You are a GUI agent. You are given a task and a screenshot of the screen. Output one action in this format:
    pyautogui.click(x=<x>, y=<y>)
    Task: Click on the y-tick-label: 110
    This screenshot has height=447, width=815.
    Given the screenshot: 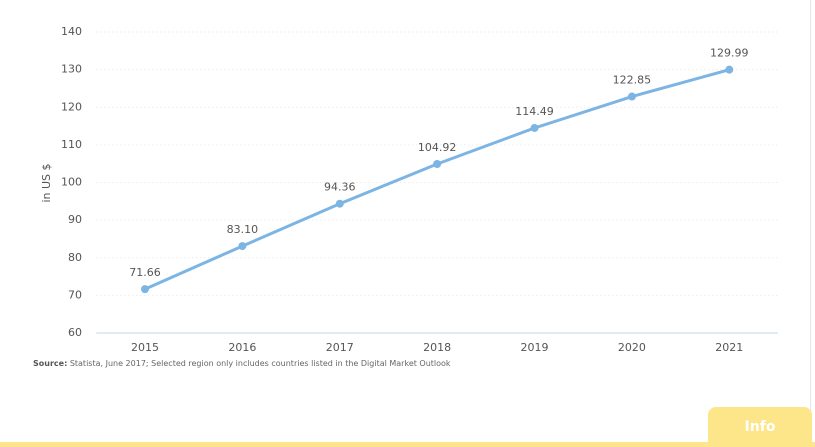 What is the action you would take?
    pyautogui.click(x=71, y=144)
    